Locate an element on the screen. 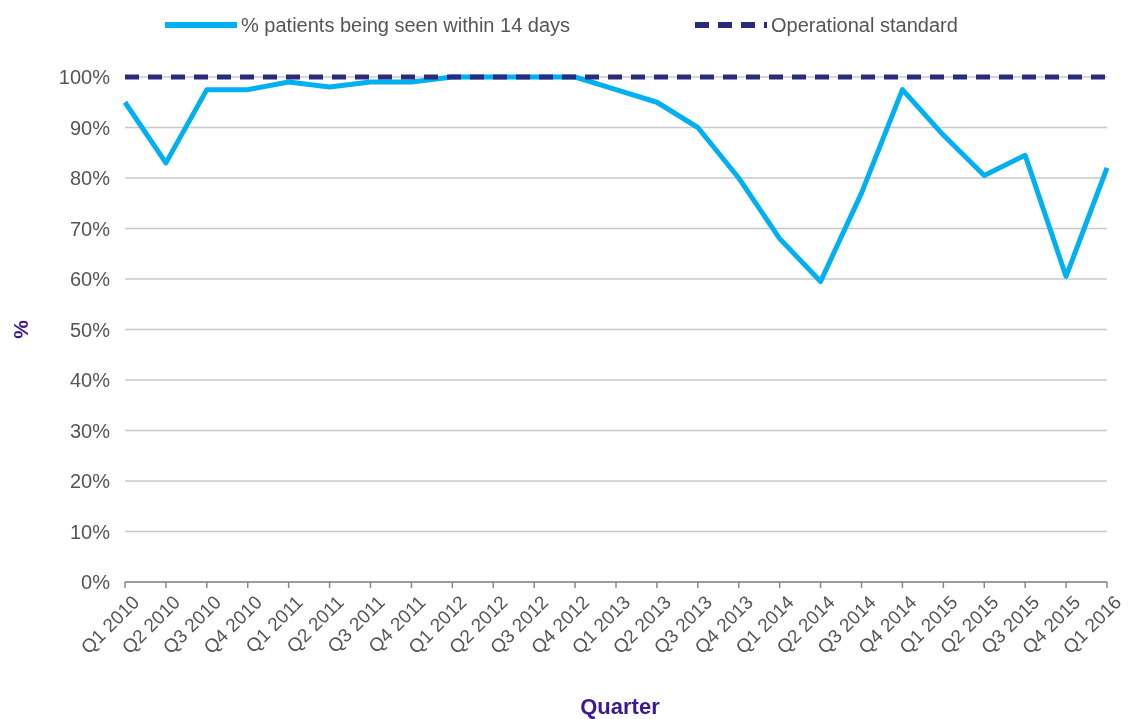  legend-label: Operational standard is located at coordinates (864, 25).